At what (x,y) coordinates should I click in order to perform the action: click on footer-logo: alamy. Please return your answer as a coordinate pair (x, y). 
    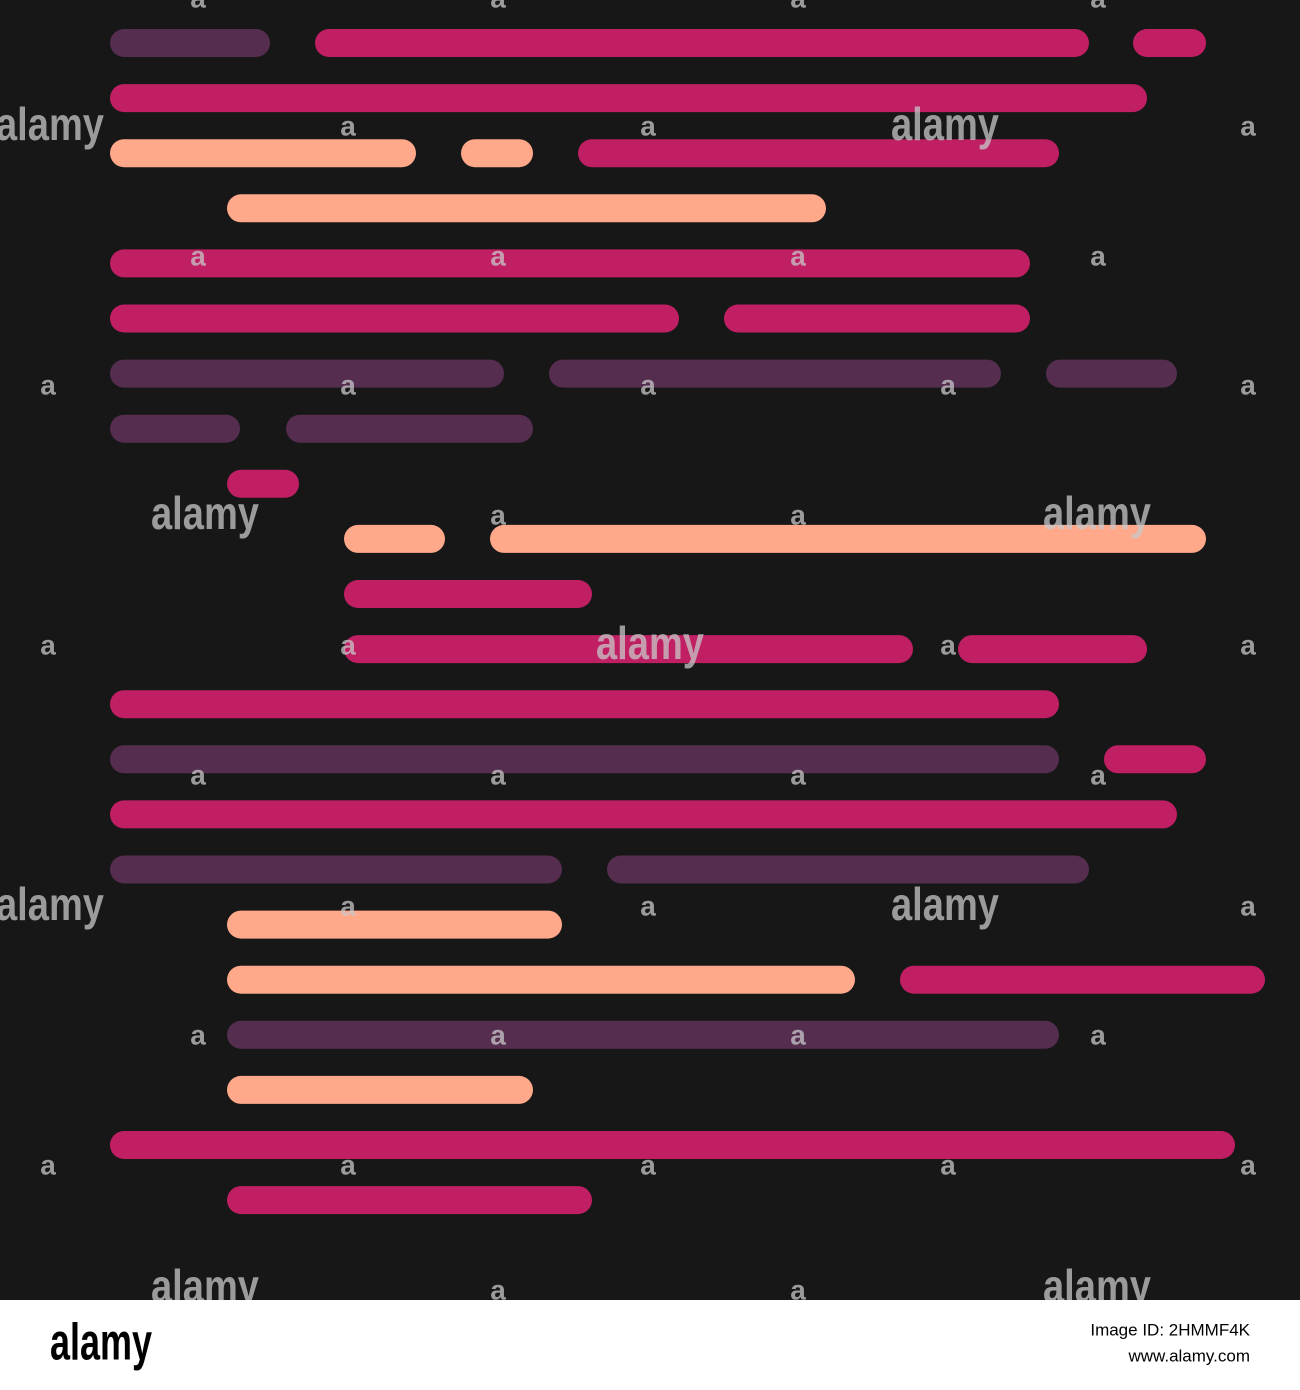
    Looking at the image, I should click on (101, 1343).